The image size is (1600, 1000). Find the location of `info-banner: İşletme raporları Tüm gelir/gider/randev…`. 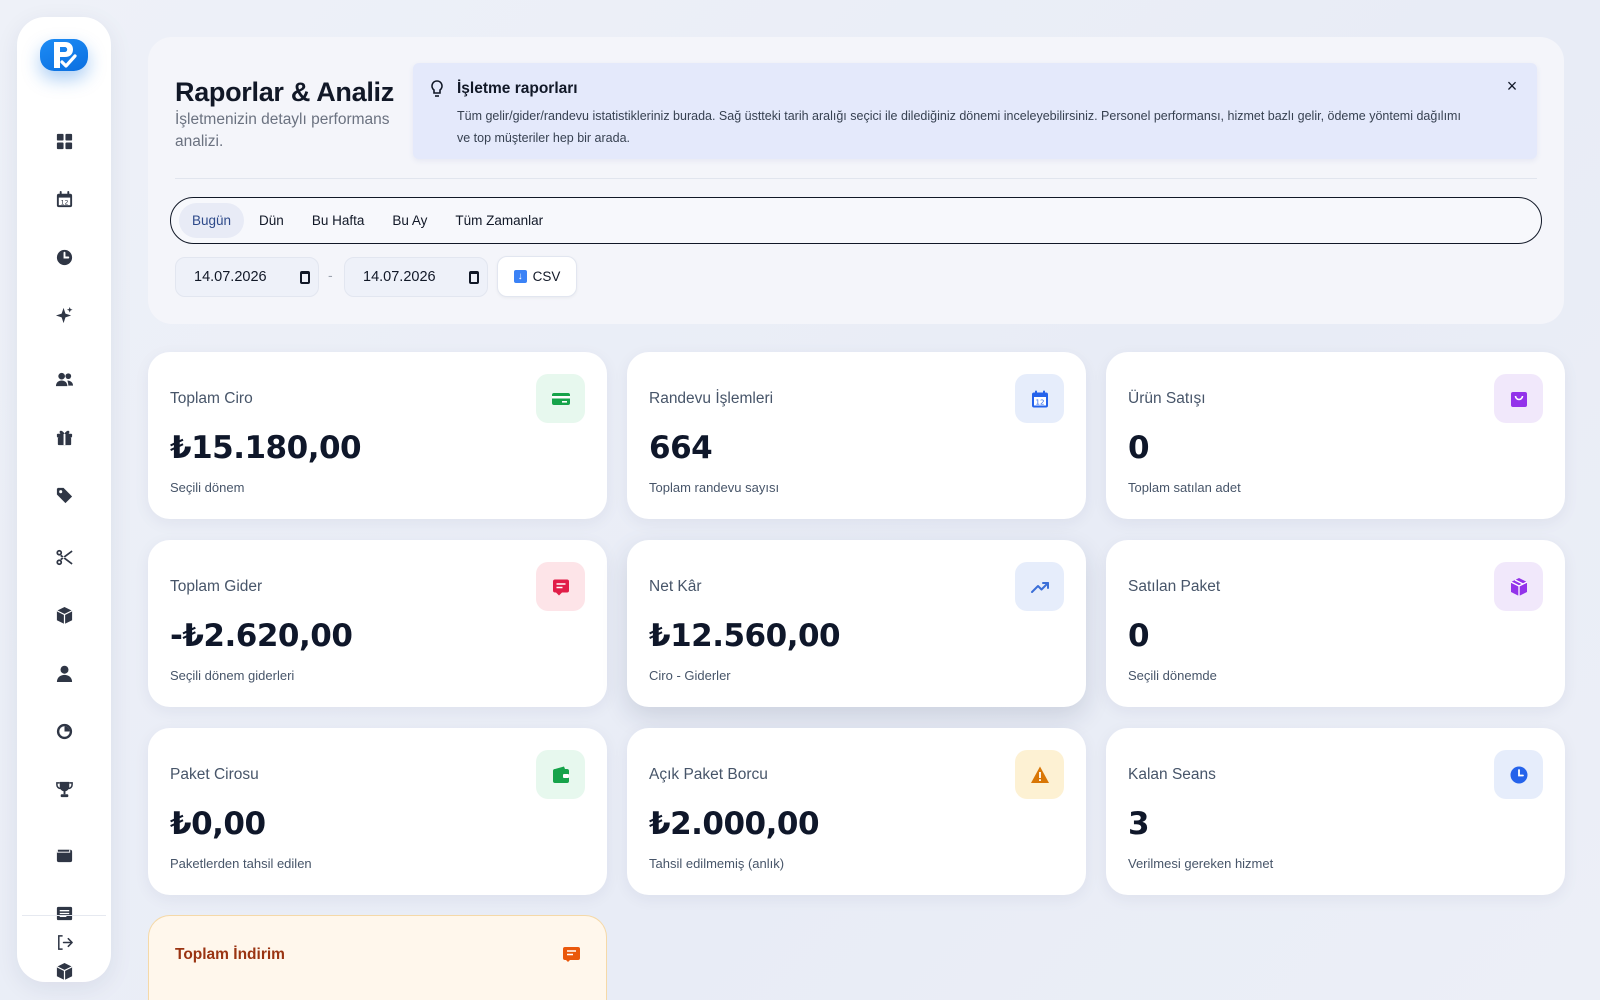

info-banner: İşletme raporları Tüm gelir/gider/randev… is located at coordinates (975, 111).